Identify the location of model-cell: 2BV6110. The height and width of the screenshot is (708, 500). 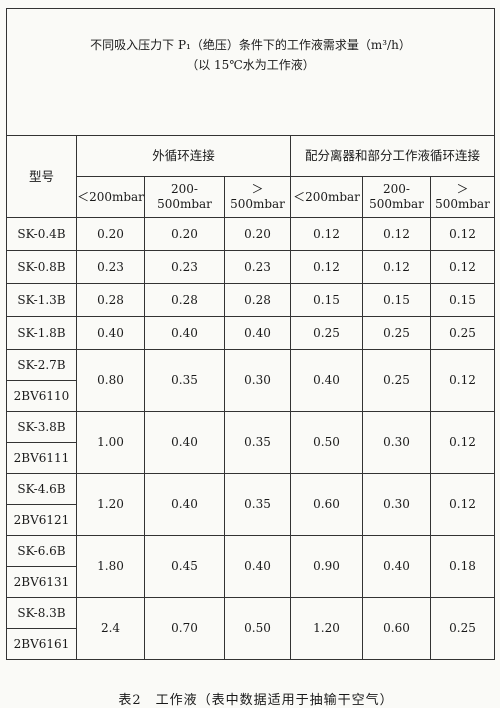
(41, 396).